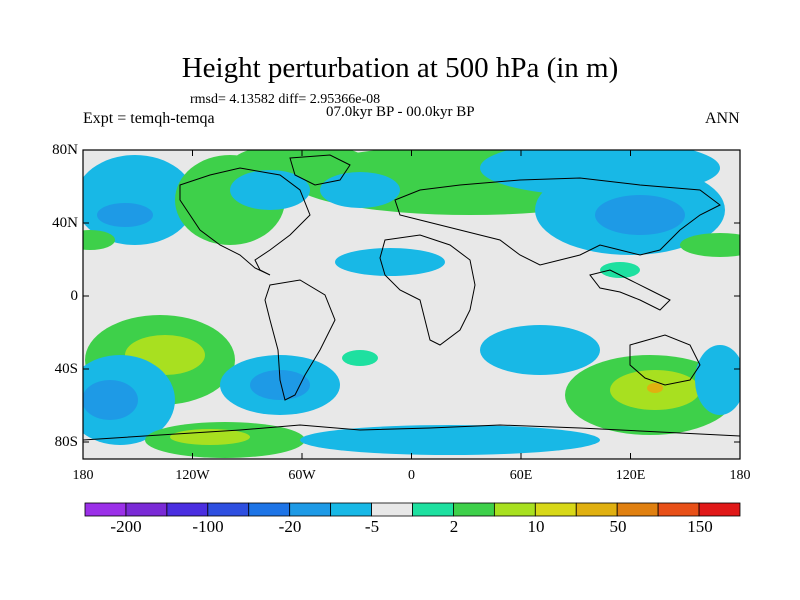  I want to click on contour-north-pacific-east-core, so click(125, 215).